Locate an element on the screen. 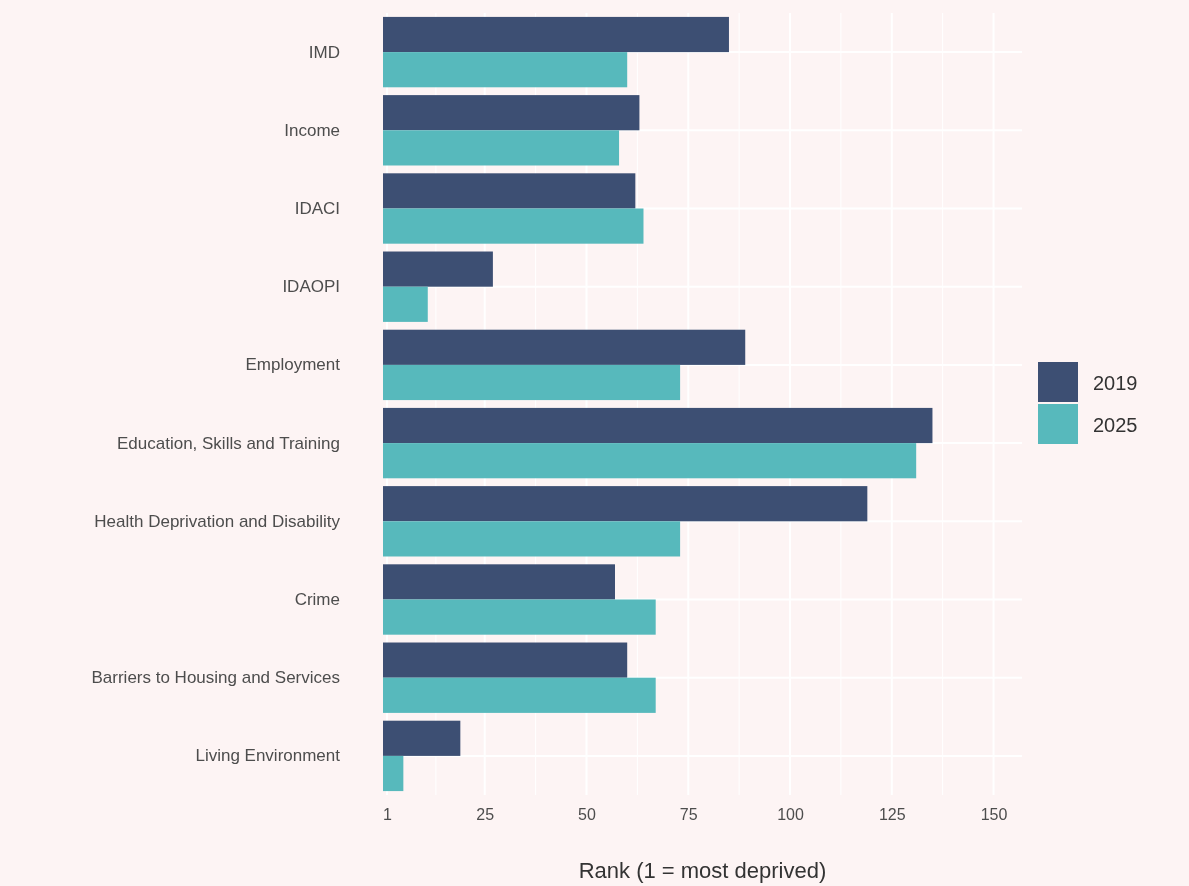 This screenshot has height=886, width=1189. x-tick-label: 100 is located at coordinates (790, 815).